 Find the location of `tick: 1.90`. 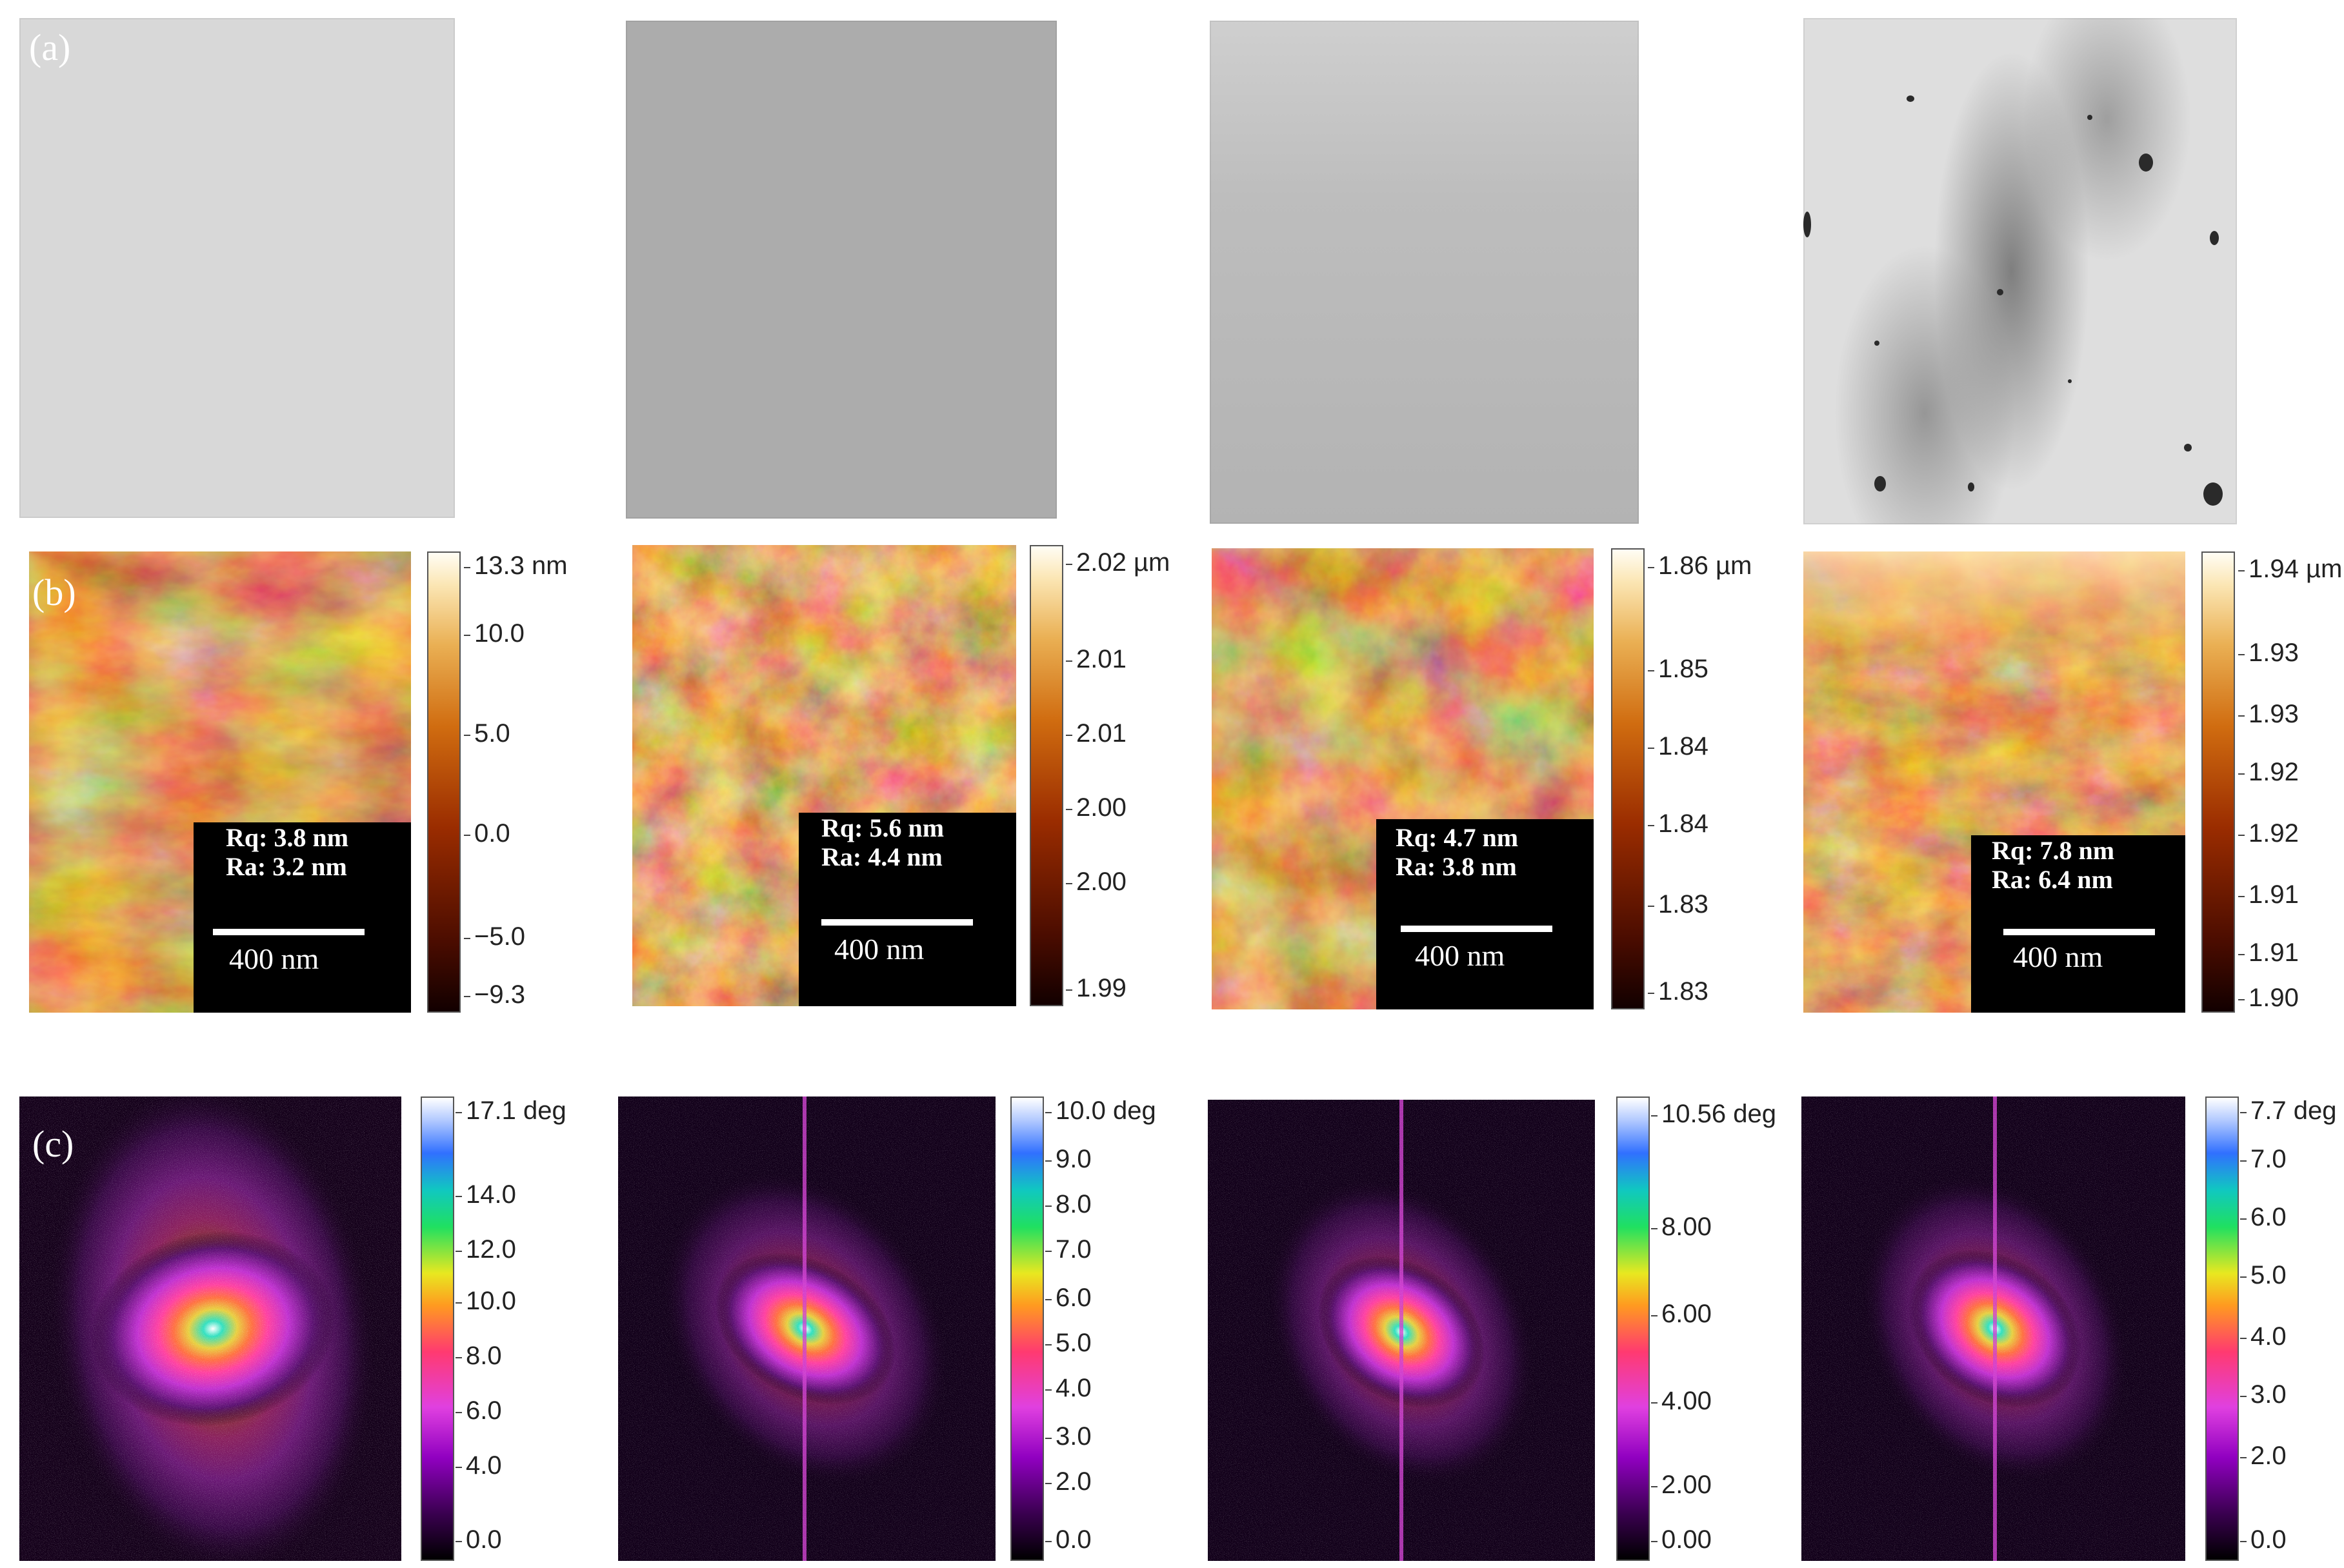

tick: 1.90 is located at coordinates (2268, 998).